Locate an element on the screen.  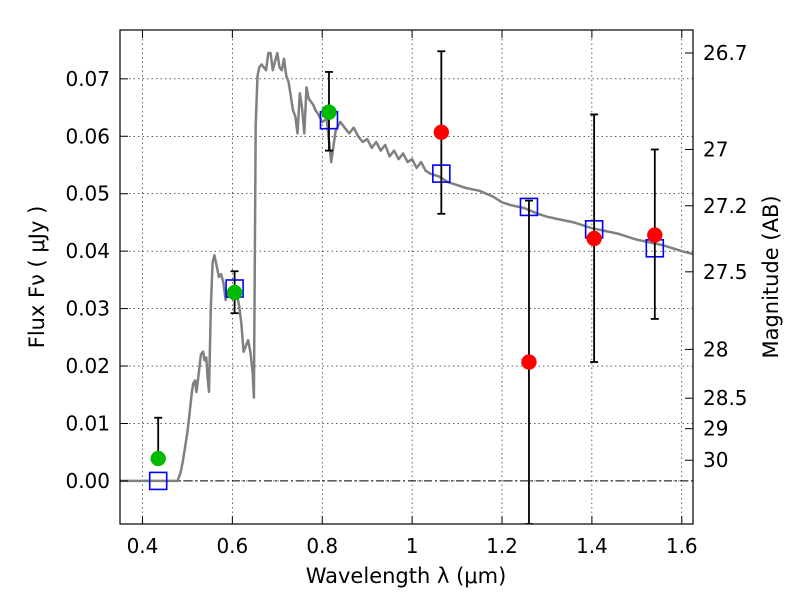
right-tick-label: 29 is located at coordinates (715, 429).